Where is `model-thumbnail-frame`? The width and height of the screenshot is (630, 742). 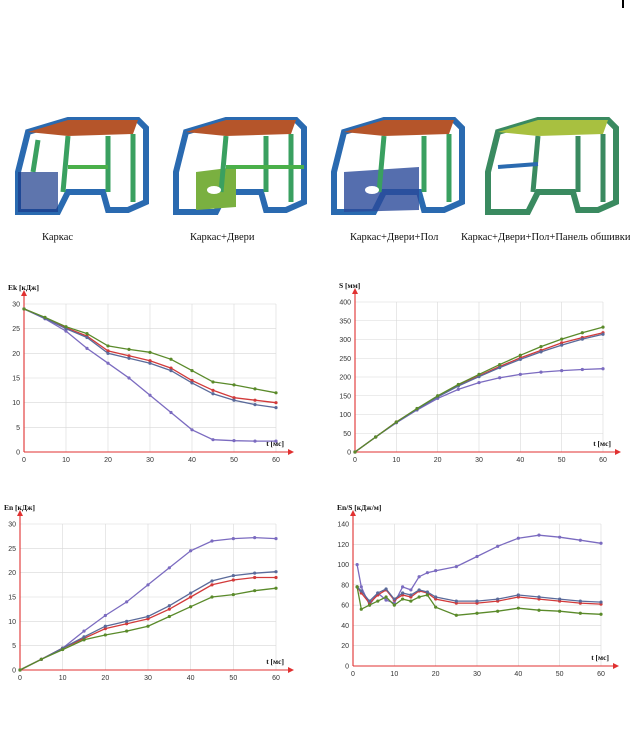
model-thumbnail-frame is located at coordinates (82, 167).